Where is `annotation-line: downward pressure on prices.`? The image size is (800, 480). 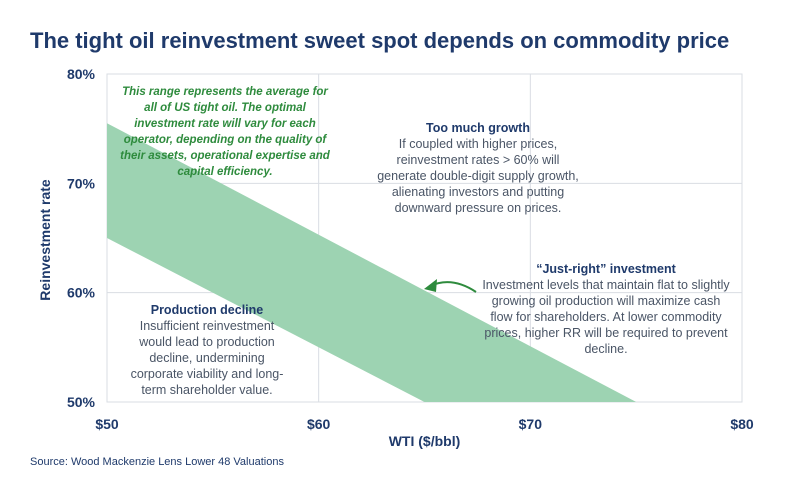
annotation-line: downward pressure on prices. is located at coordinates (478, 208).